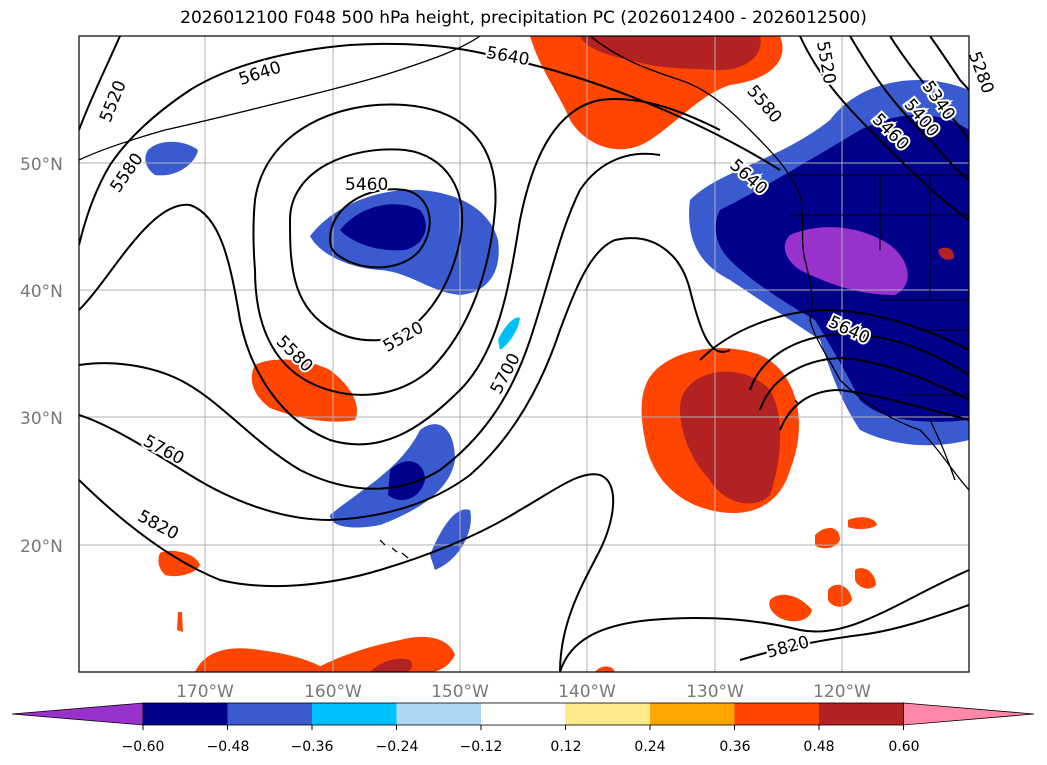 Image resolution: width=1047 pixels, height=765 pixels. I want to click on colorbar-tick-label: 0.24, so click(649, 747).